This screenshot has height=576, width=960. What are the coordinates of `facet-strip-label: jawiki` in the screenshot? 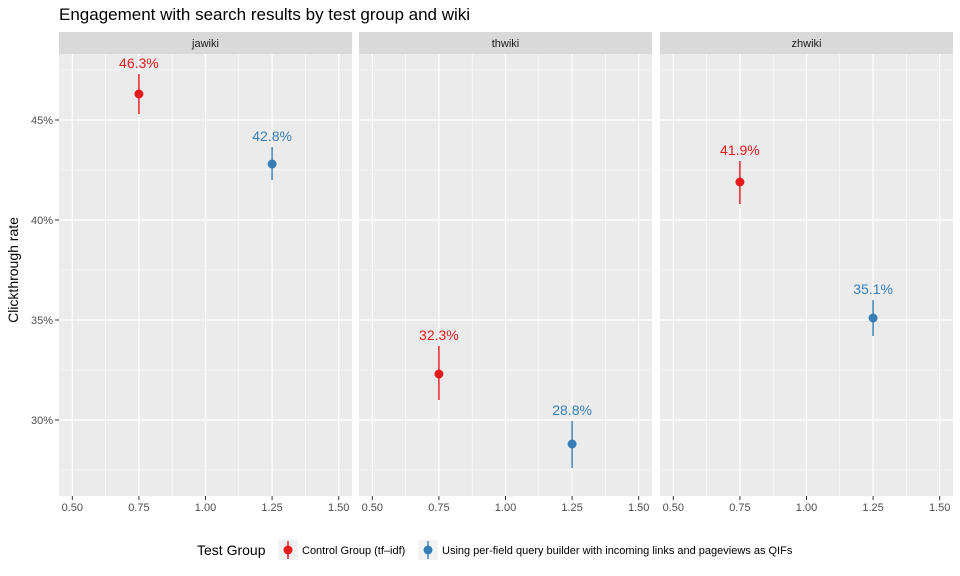 It's located at (205, 44).